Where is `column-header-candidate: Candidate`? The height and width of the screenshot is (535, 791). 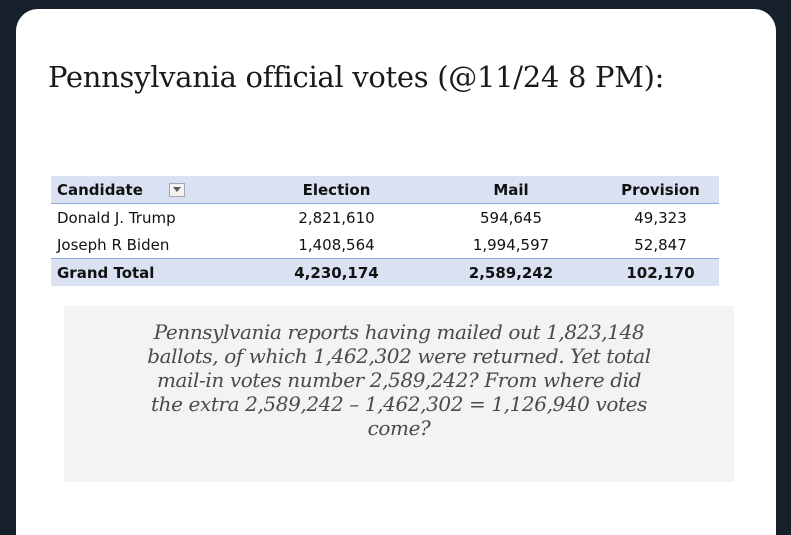 column-header-candidate: Candidate is located at coordinates (152, 190).